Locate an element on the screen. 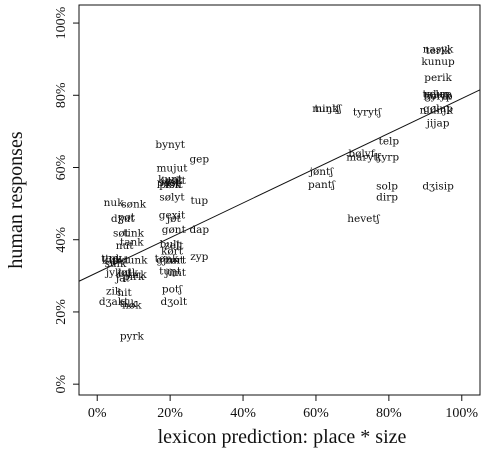  data-point-label: nasyk is located at coordinates (438, 49).